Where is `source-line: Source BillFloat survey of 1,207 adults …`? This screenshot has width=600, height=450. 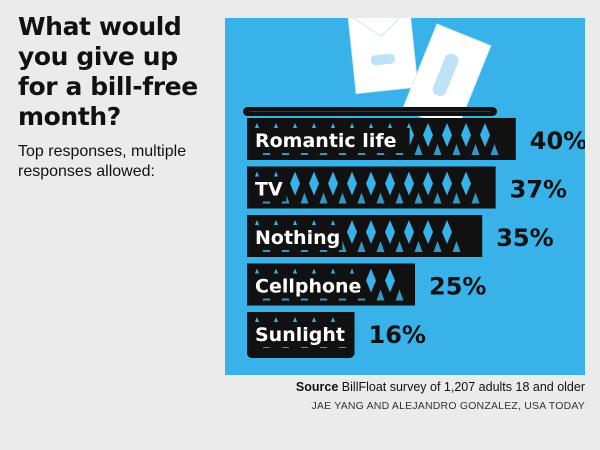
source-line: Source BillFloat survey of 1,207 adults … is located at coordinates (405, 387).